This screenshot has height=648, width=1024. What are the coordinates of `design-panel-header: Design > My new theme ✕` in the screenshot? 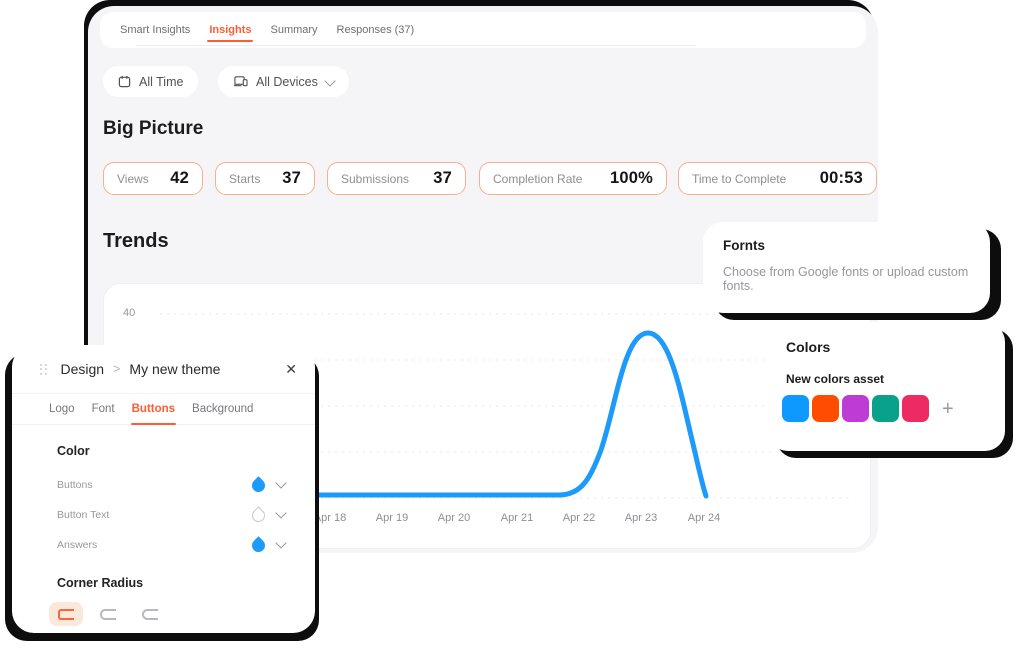 It's located at (163, 369).